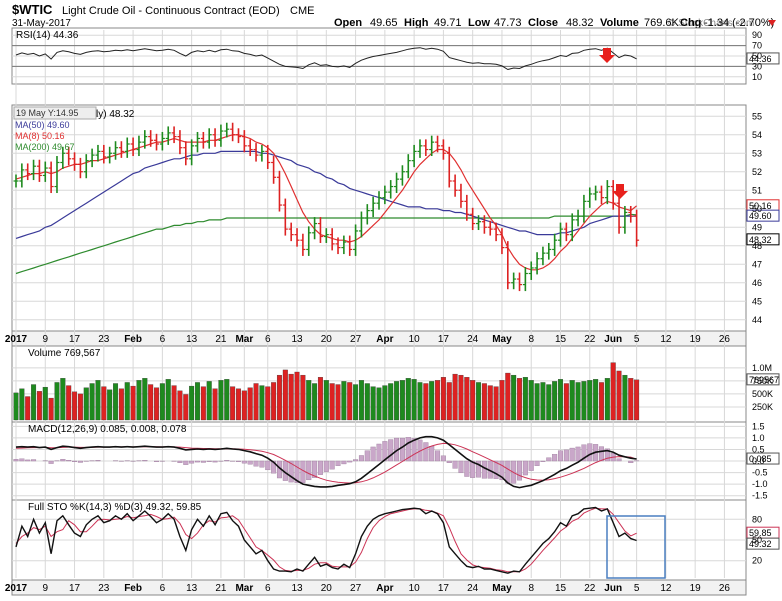 This screenshot has width=782, height=601. I want to click on y-tick-label: 0.5, so click(758, 449).